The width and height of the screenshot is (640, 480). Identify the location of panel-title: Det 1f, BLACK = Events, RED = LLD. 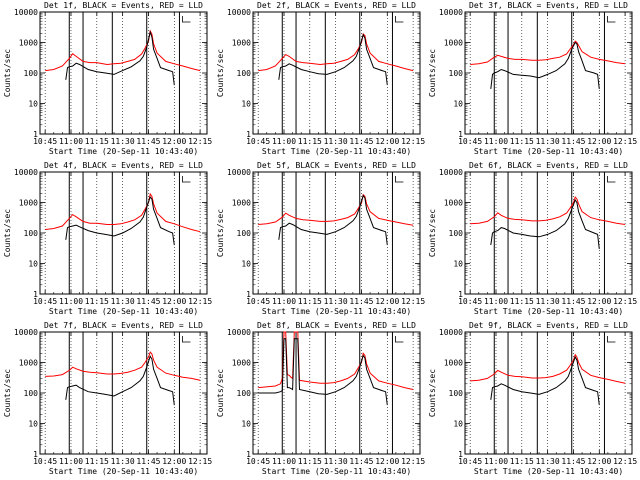
(123, 5).